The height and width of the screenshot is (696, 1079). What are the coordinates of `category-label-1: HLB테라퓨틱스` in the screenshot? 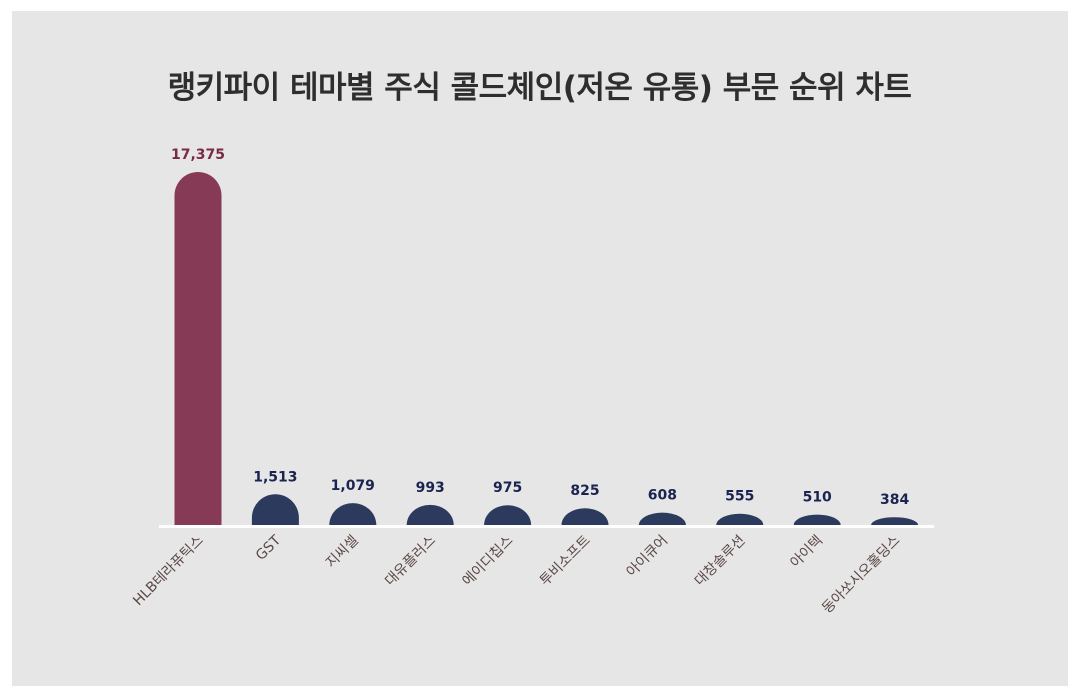 It's located at (168, 570).